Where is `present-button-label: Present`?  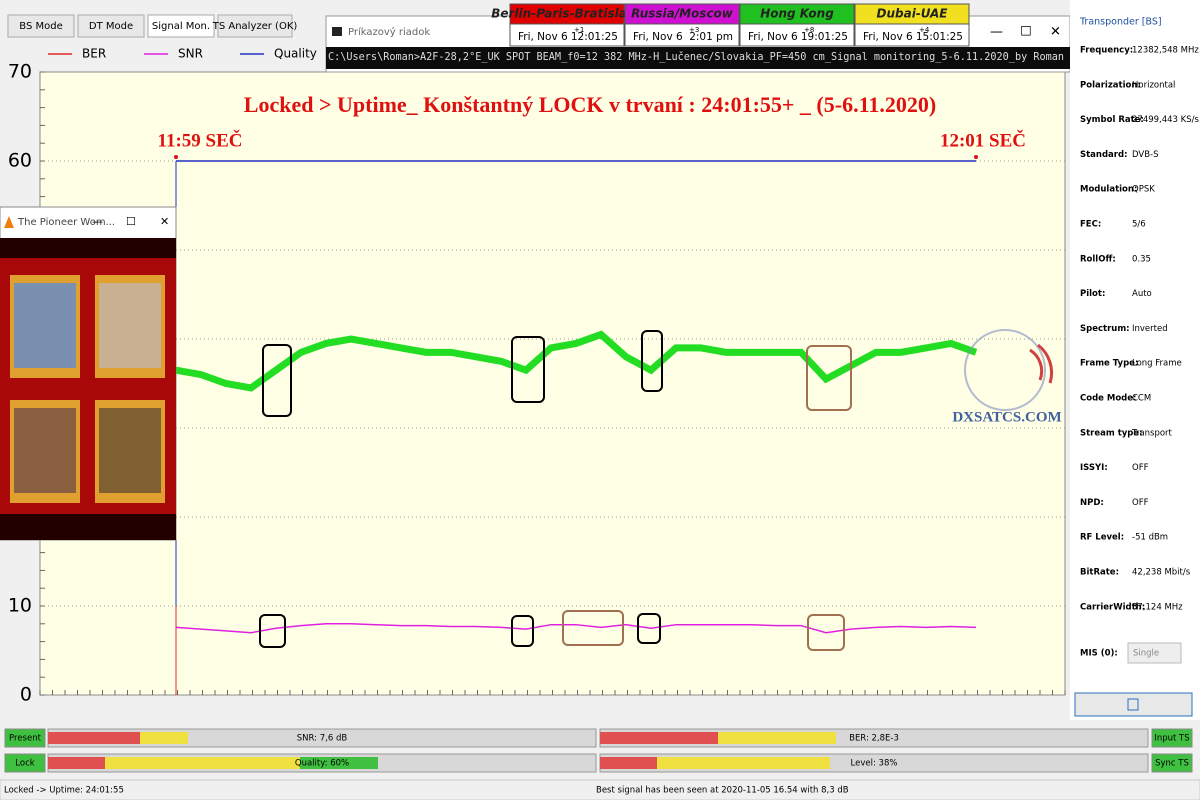
present-button-label: Present is located at coordinates (25, 739).